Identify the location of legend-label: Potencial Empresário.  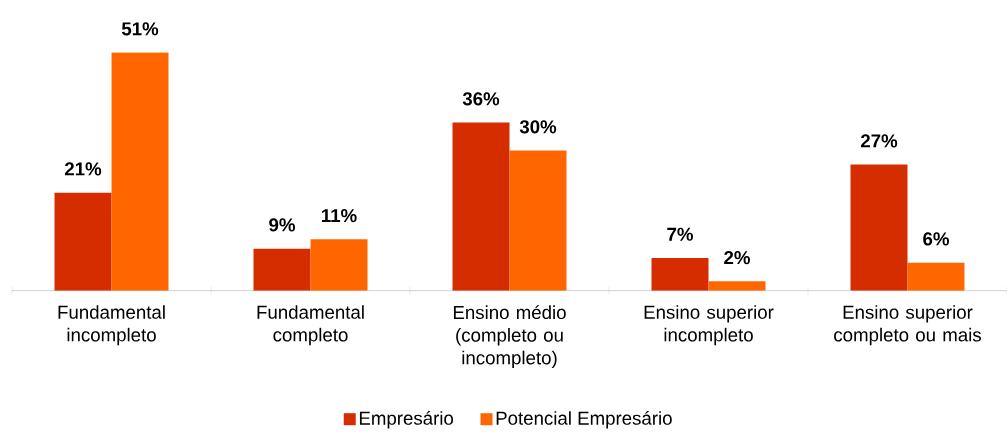
(584, 419).